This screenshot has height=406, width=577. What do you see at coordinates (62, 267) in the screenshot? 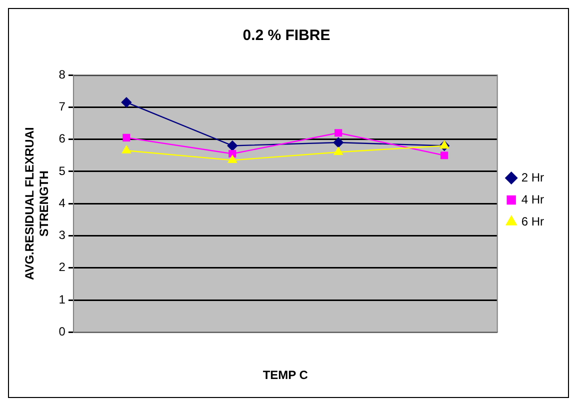
I see `y-tick-label: 2` at bounding box center [62, 267].